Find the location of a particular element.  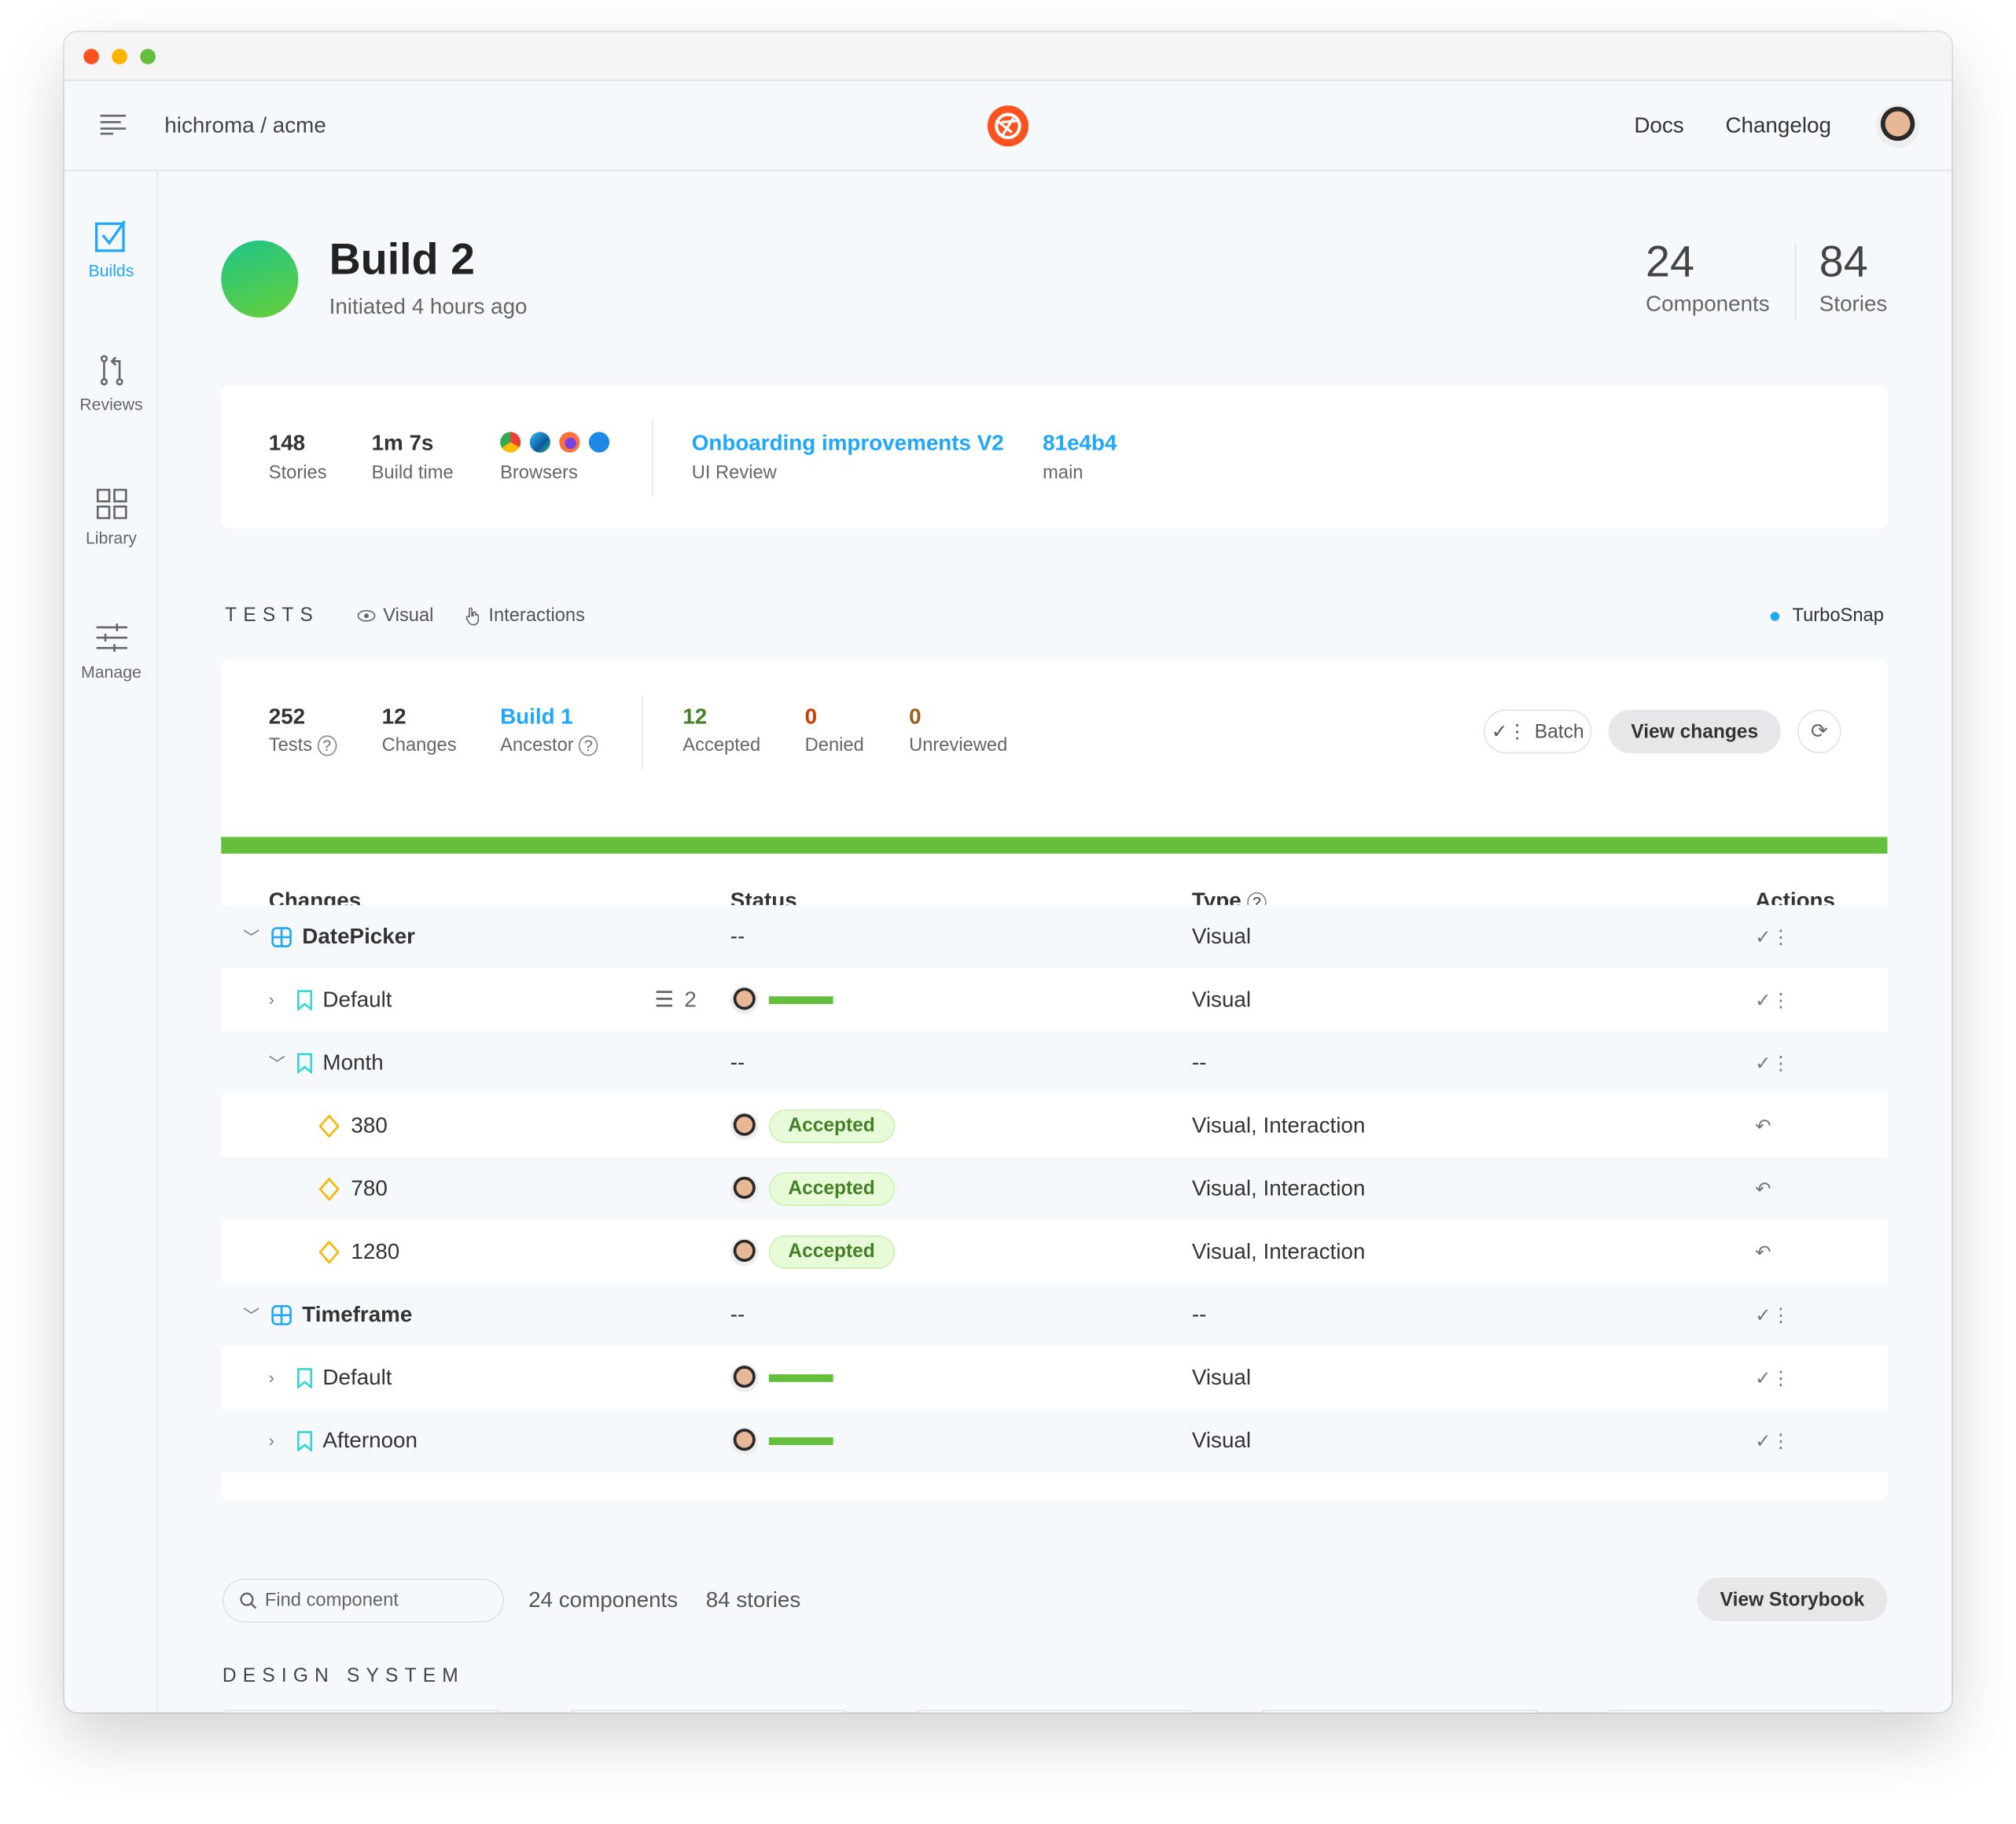

turbosnap-label: TurboSnap is located at coordinates (1838, 616).